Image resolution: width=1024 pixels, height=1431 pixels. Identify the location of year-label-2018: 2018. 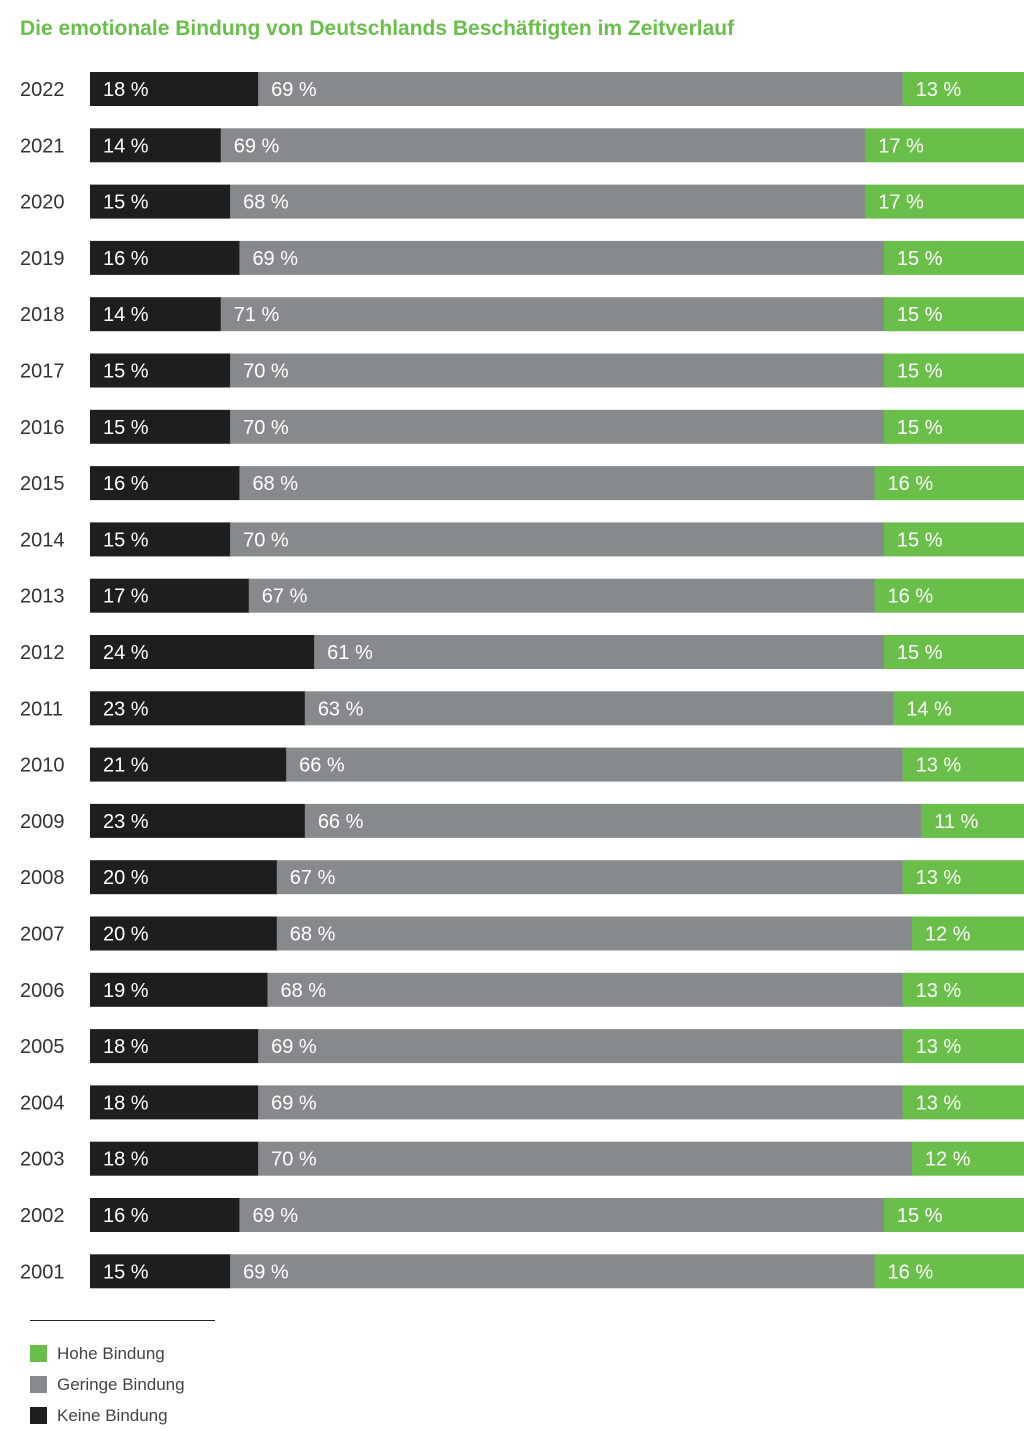
(42, 315).